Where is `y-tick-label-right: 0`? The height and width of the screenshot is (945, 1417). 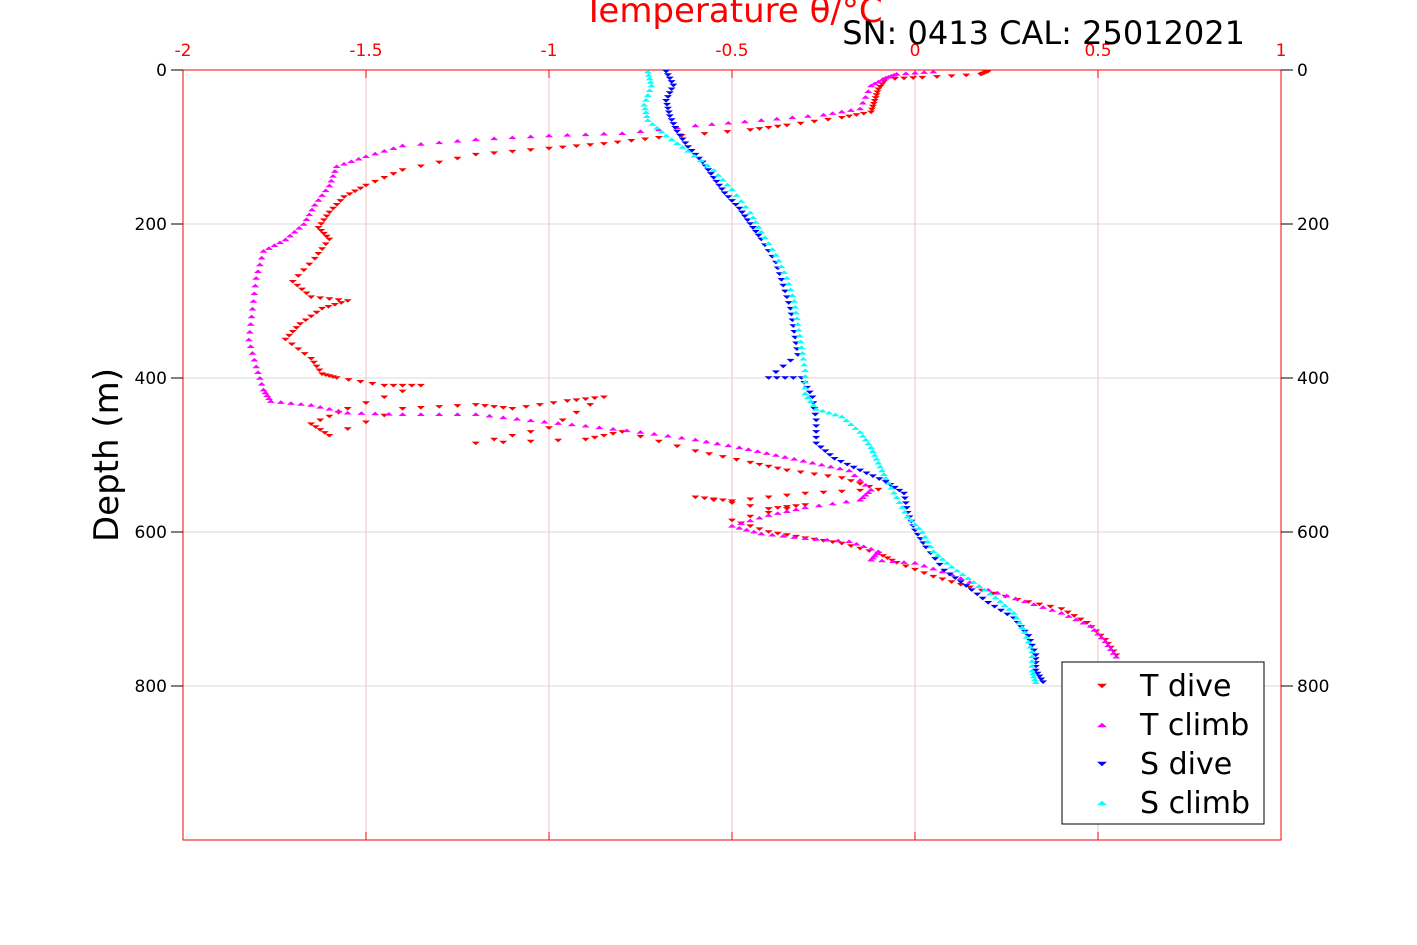
y-tick-label-right: 0 is located at coordinates (1302, 71).